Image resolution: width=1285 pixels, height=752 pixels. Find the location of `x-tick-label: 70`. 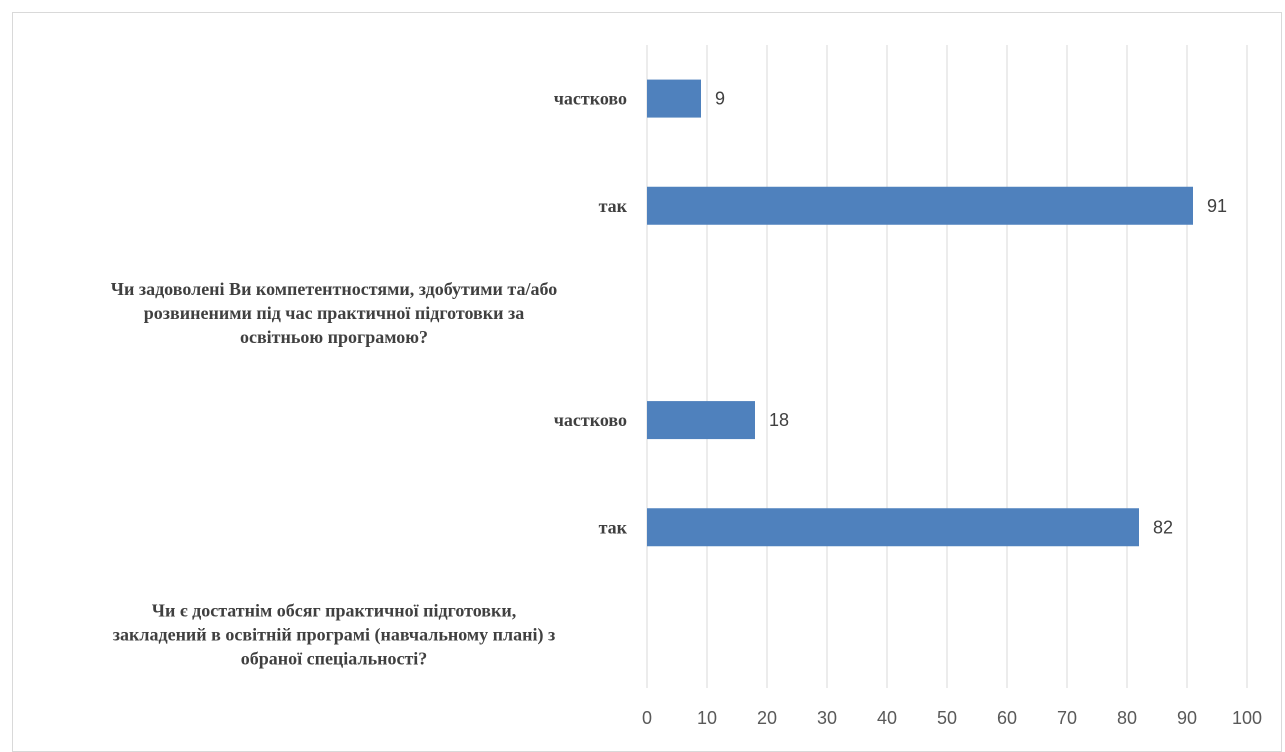

x-tick-label: 70 is located at coordinates (1067, 718).